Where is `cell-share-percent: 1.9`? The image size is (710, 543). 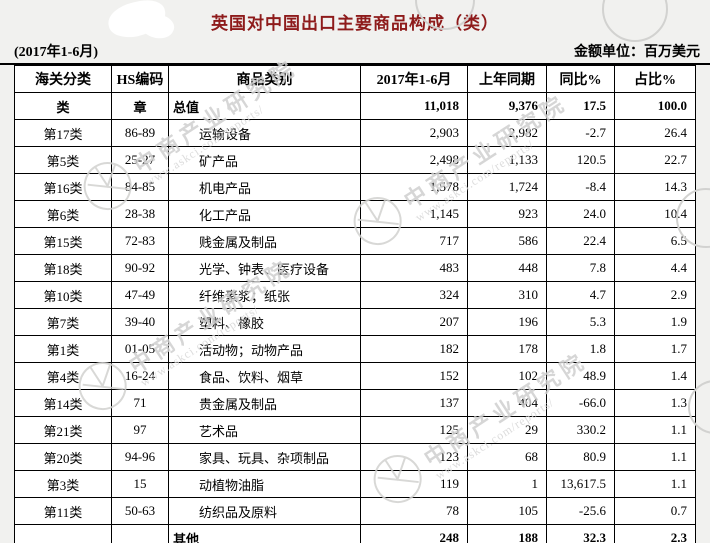 cell-share-percent: 1.9 is located at coordinates (655, 322).